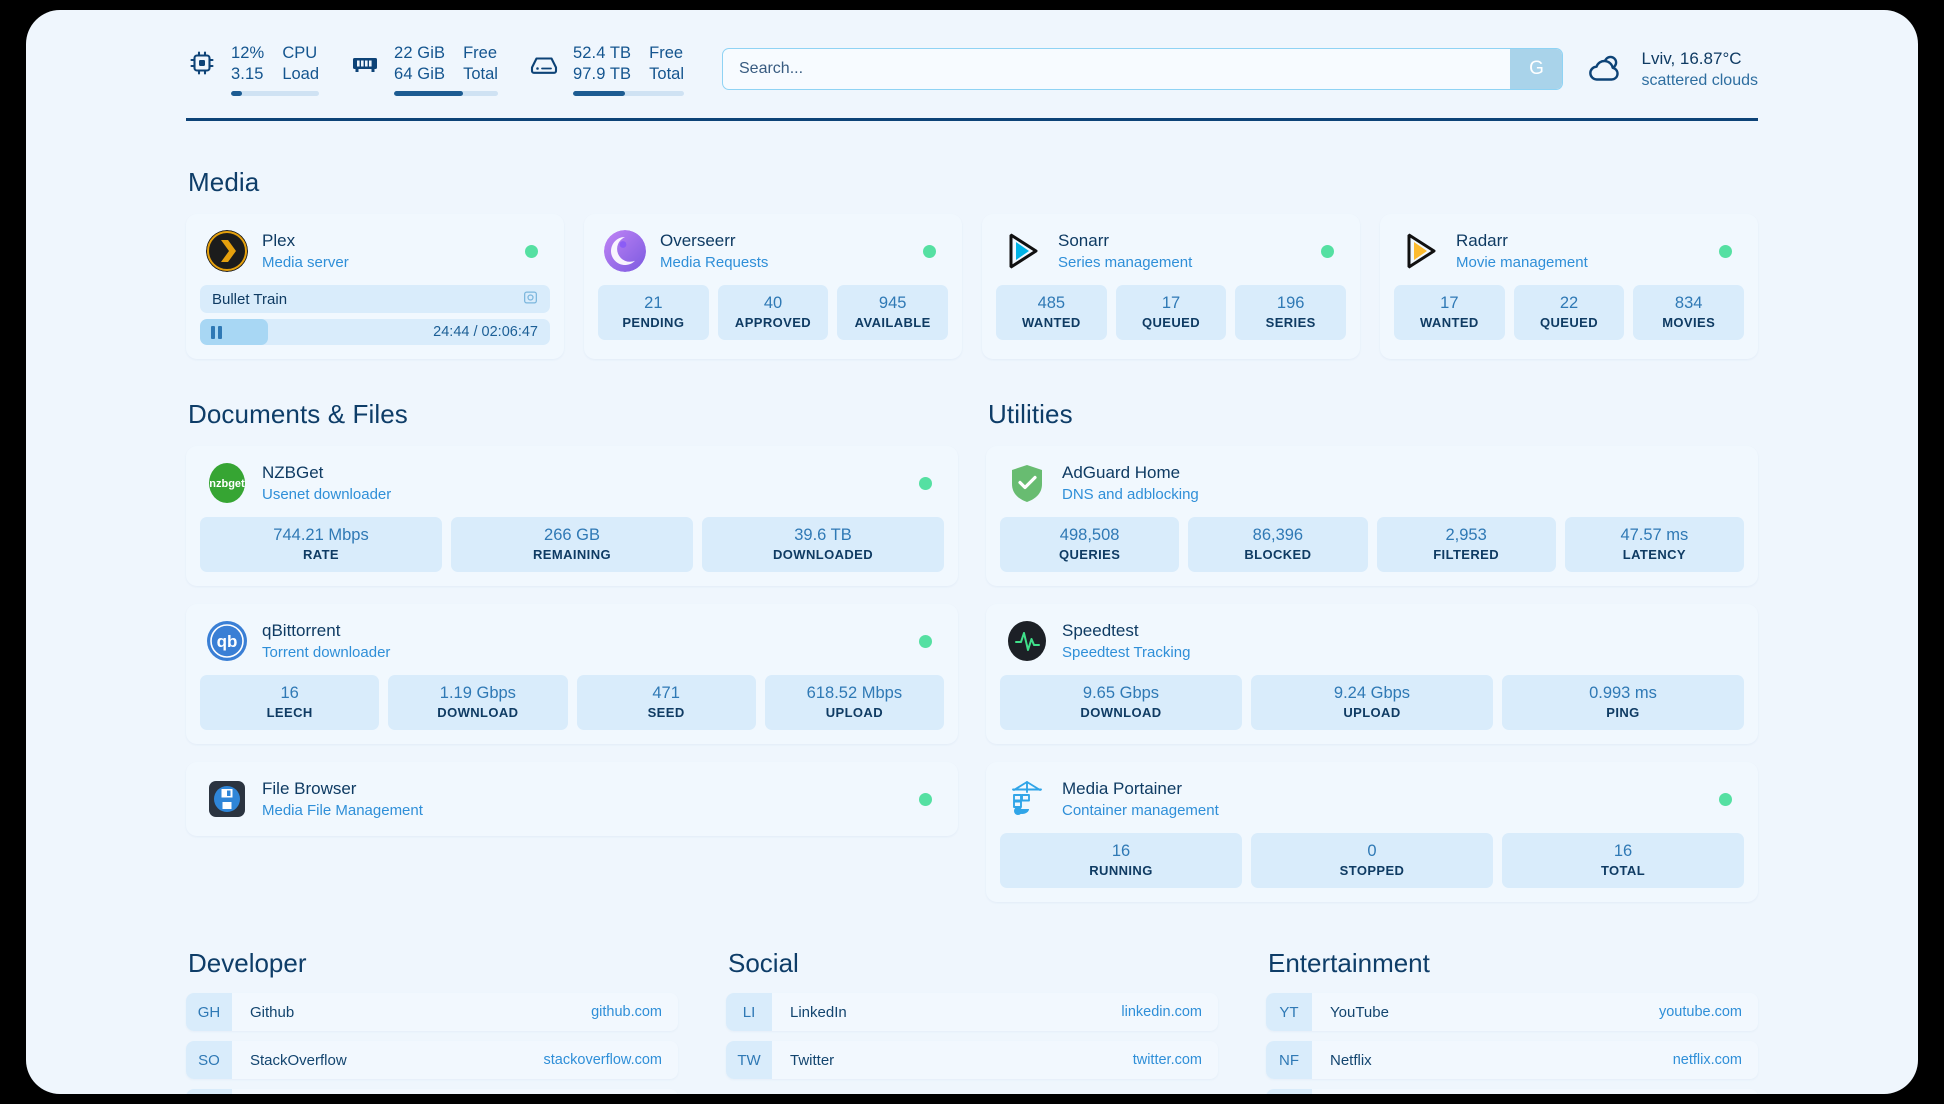  I want to click on stat-label: SEED, so click(666, 712).